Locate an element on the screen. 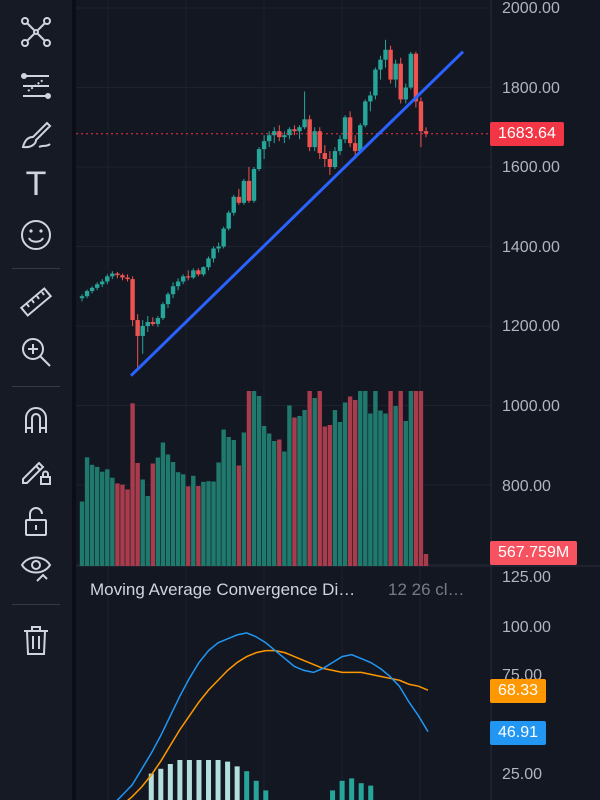 The width and height of the screenshot is (600, 800). smiley-icon is located at coordinates (36, 235).